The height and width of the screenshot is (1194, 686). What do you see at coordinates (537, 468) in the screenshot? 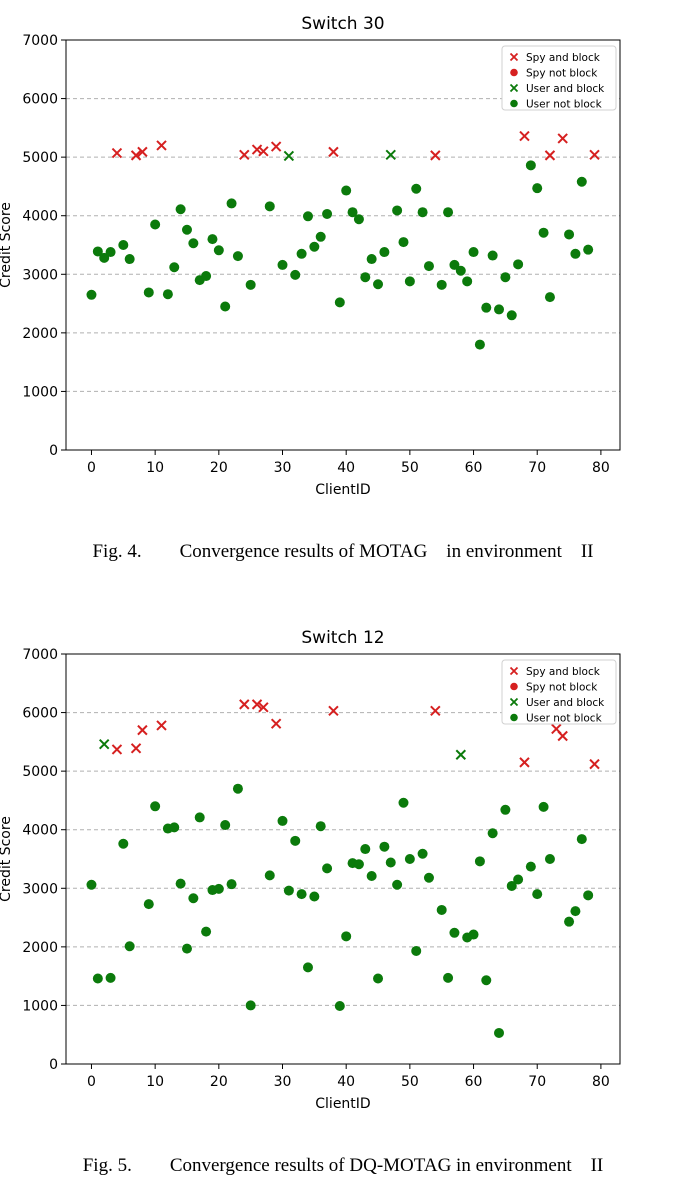
I see `x-tick-label: 70` at bounding box center [537, 468].